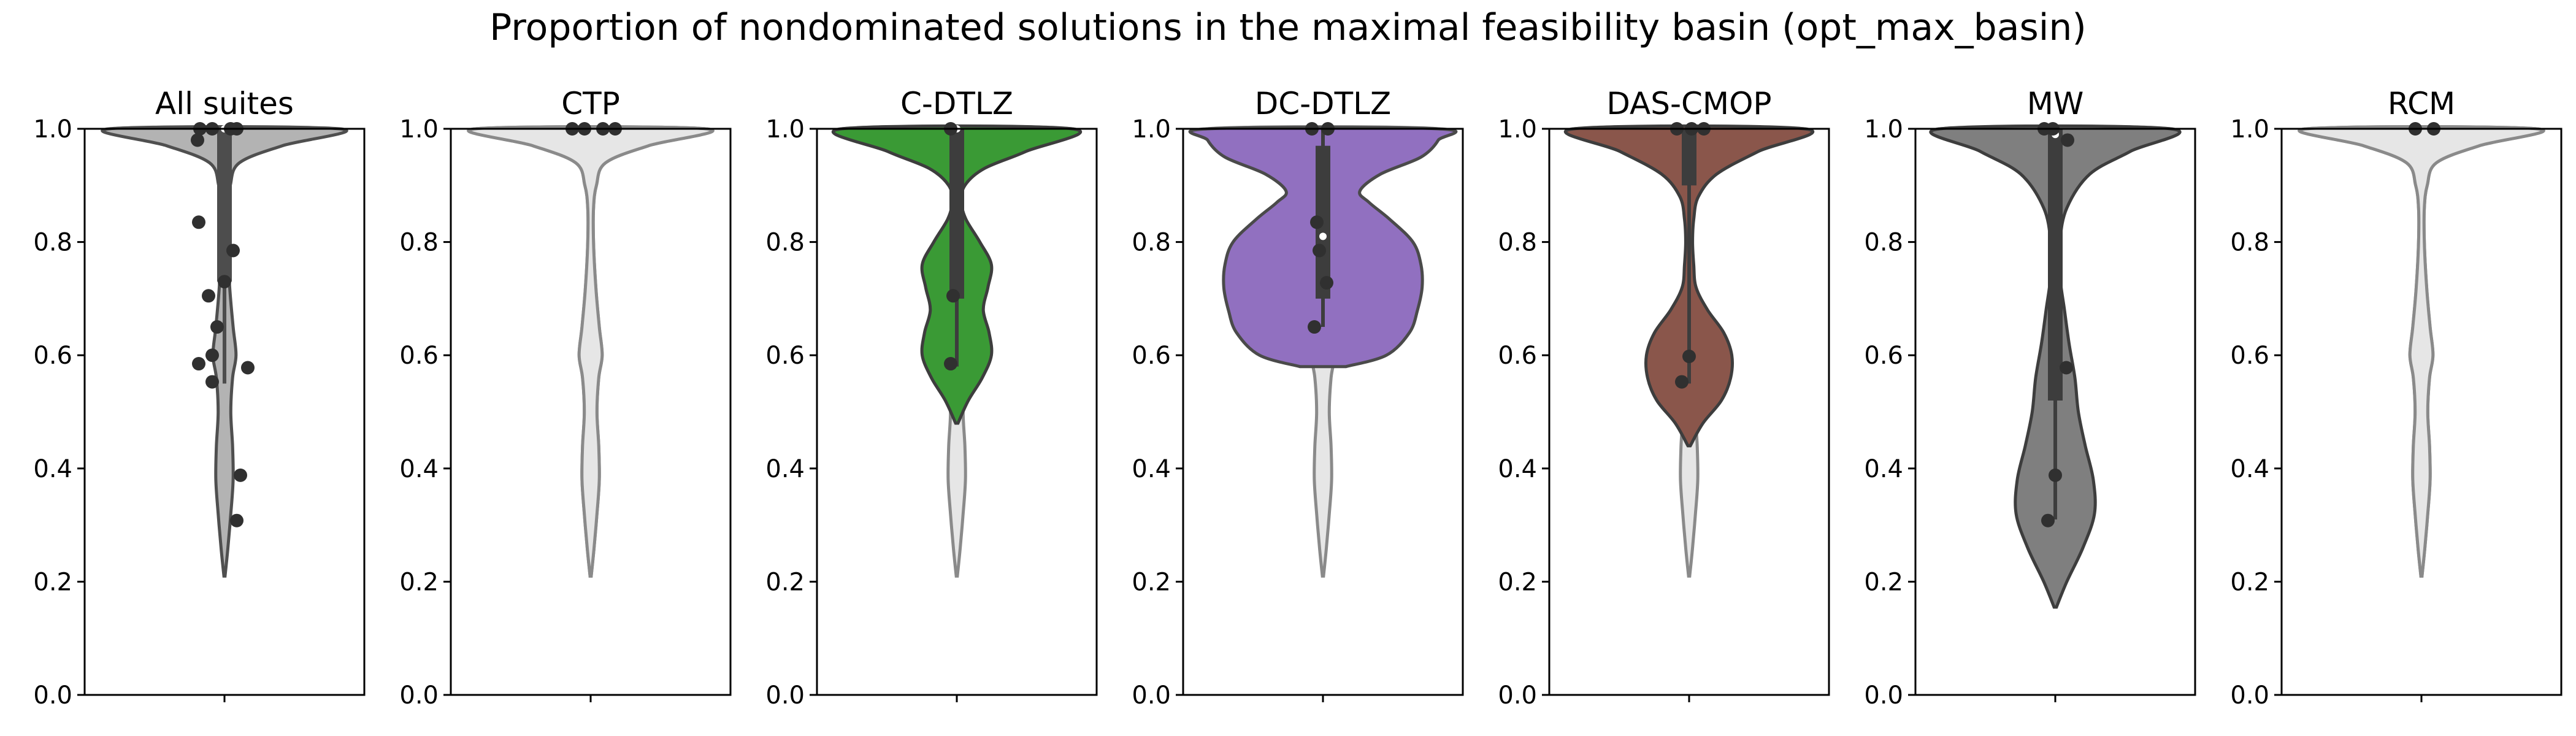 The image size is (2576, 736). Describe the element at coordinates (1323, 103) in the screenshot. I see `panel-title: DC-DTLZ` at that location.